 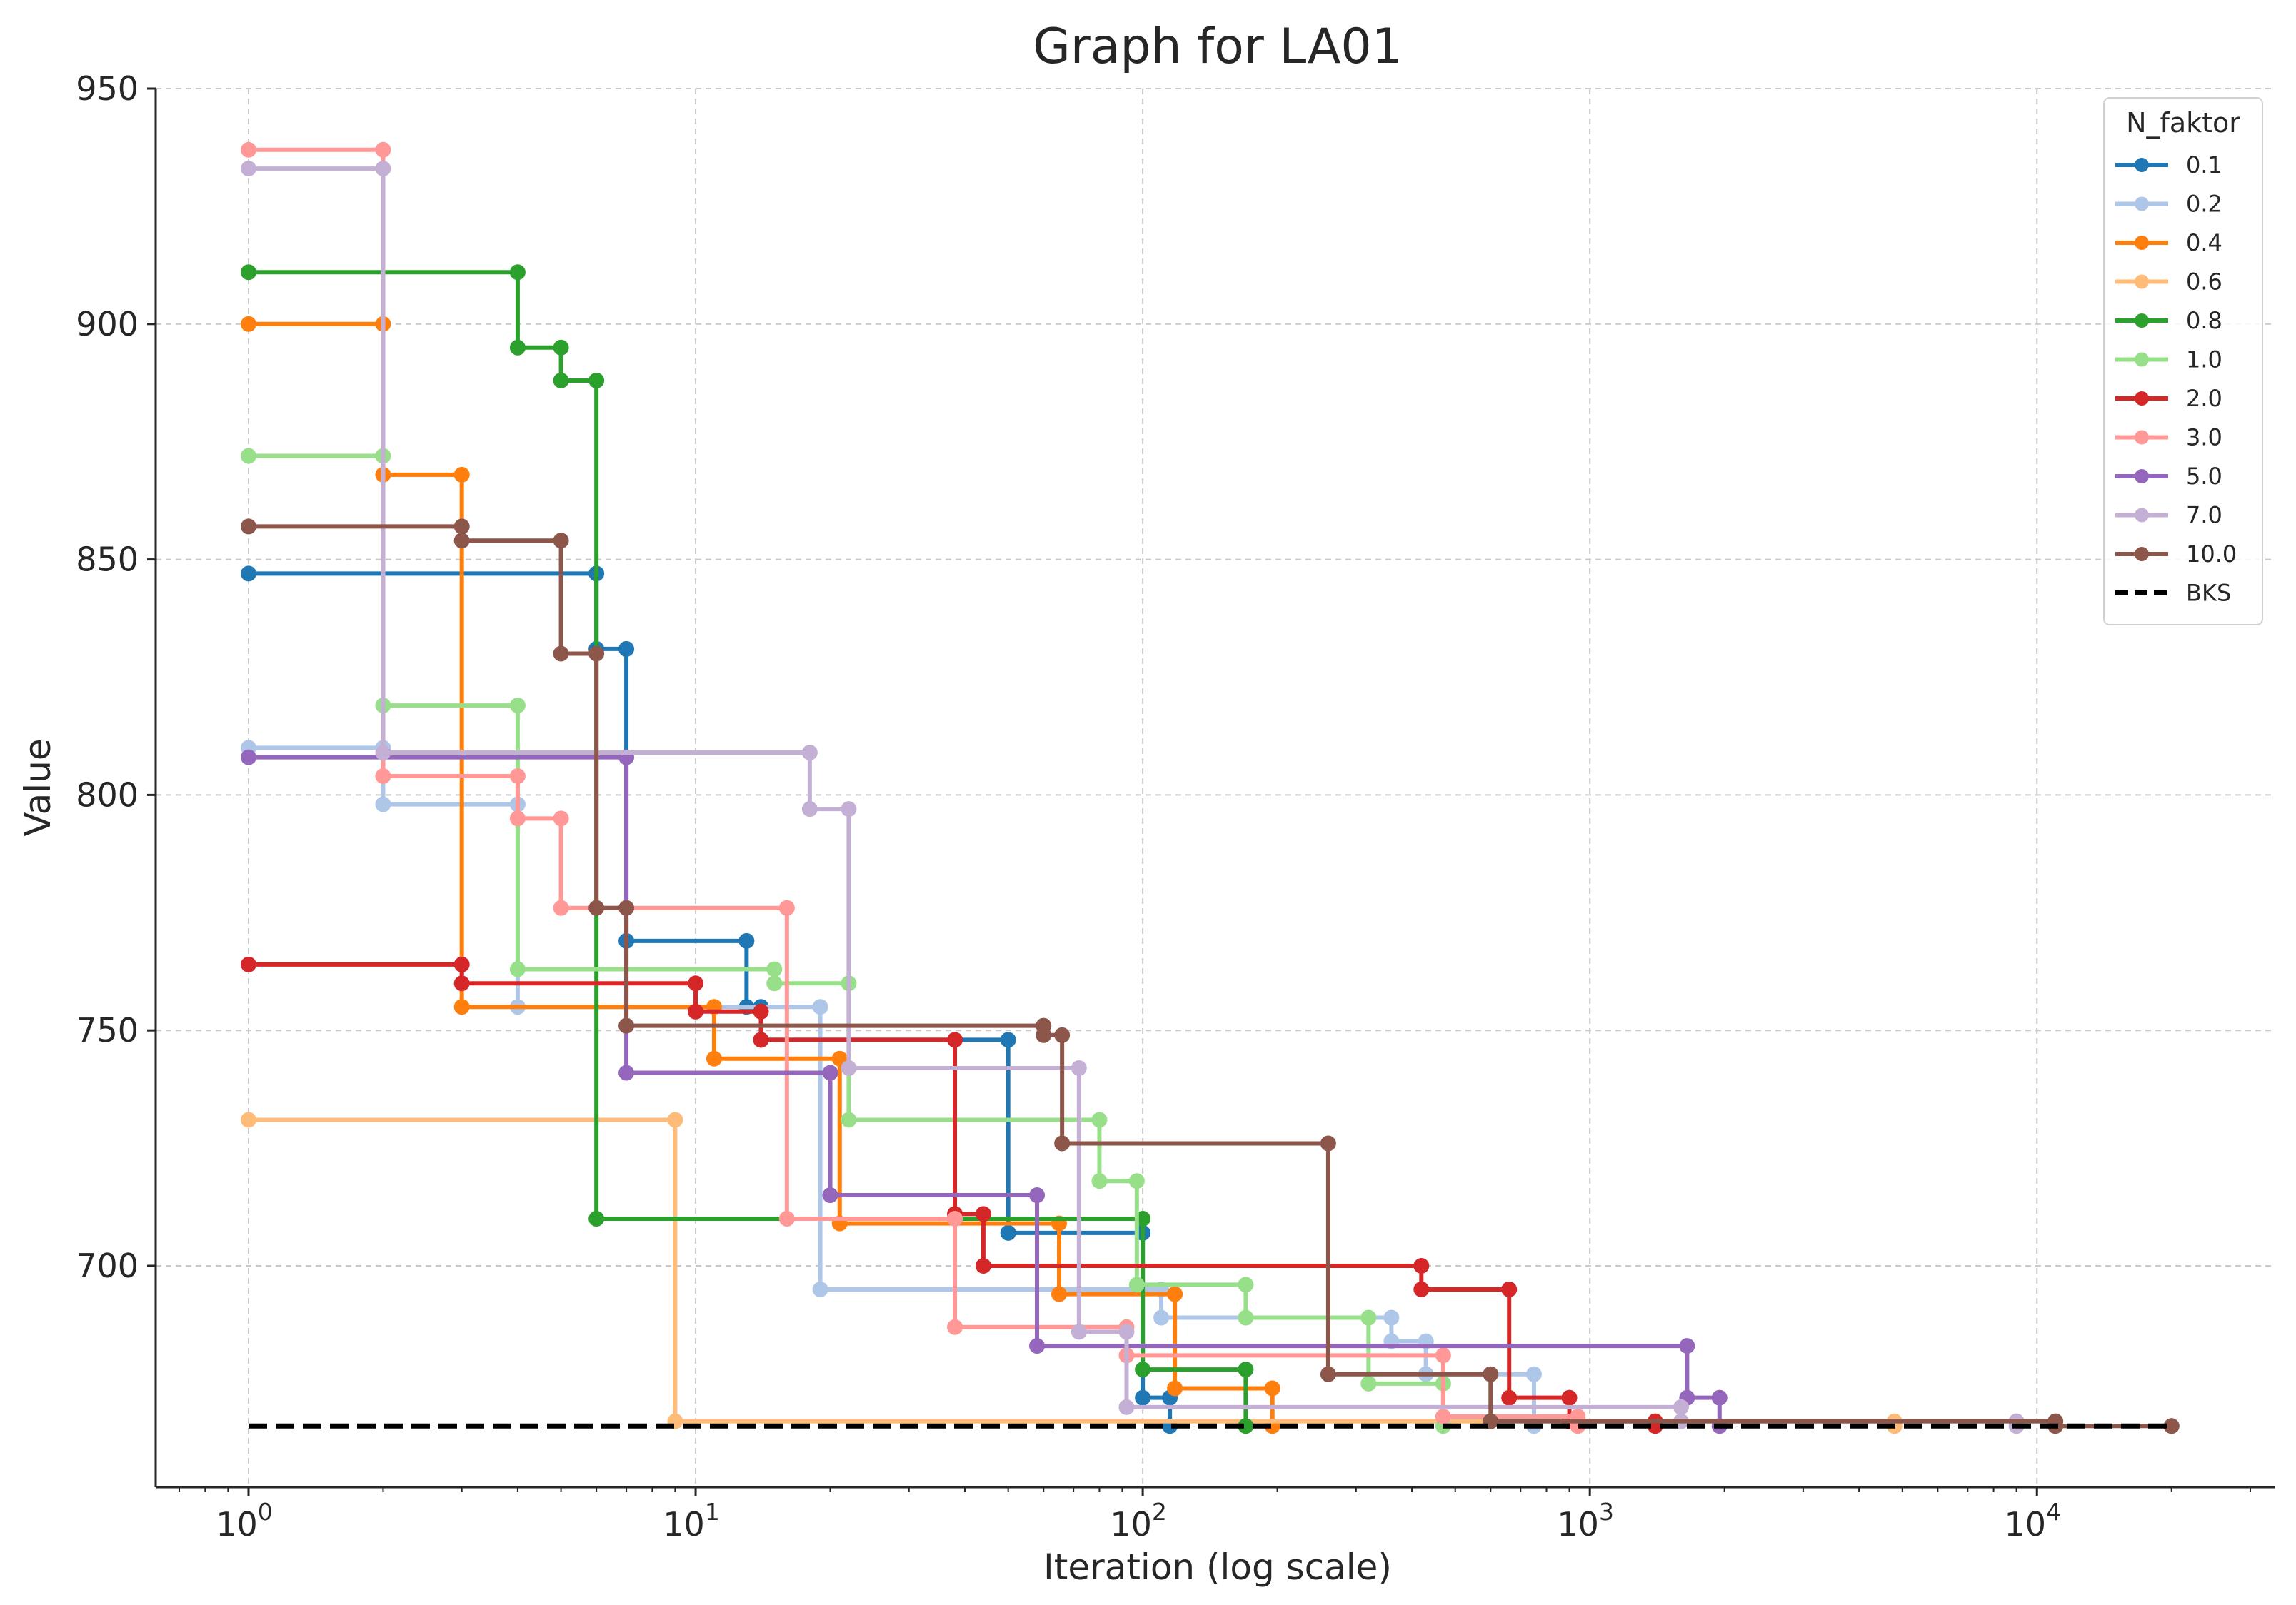 I want to click on legend-label: 0.2, so click(x=2204, y=205).